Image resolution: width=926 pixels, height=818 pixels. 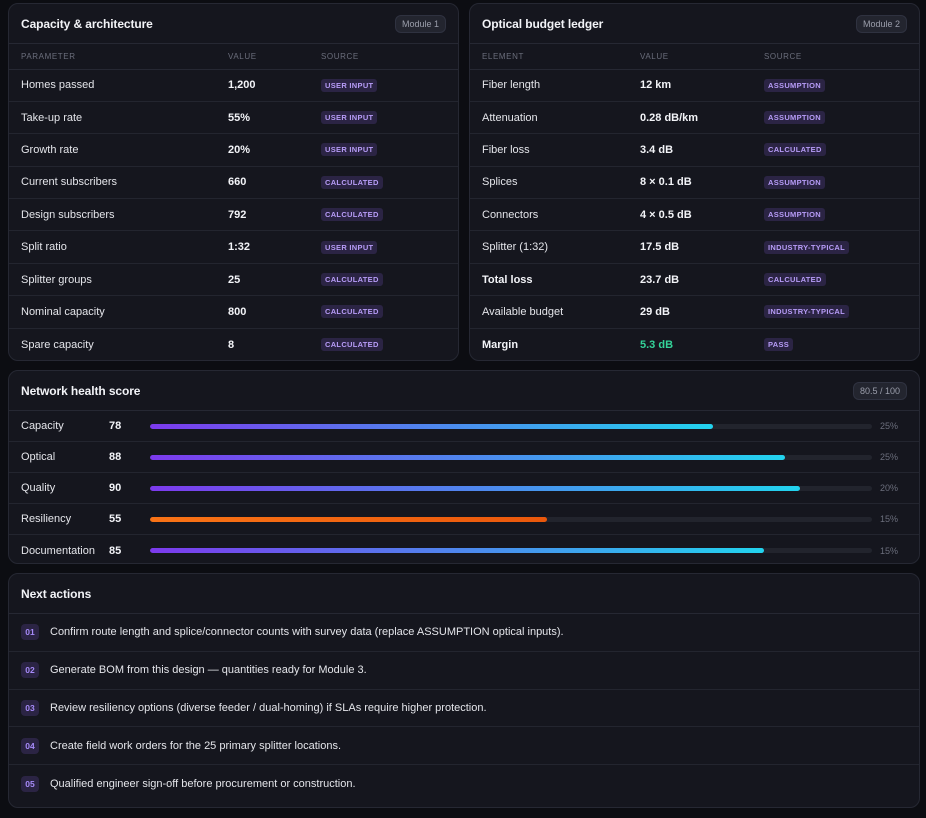 What do you see at coordinates (112, 312) in the screenshot?
I see `param-cell: Nominal capacity` at bounding box center [112, 312].